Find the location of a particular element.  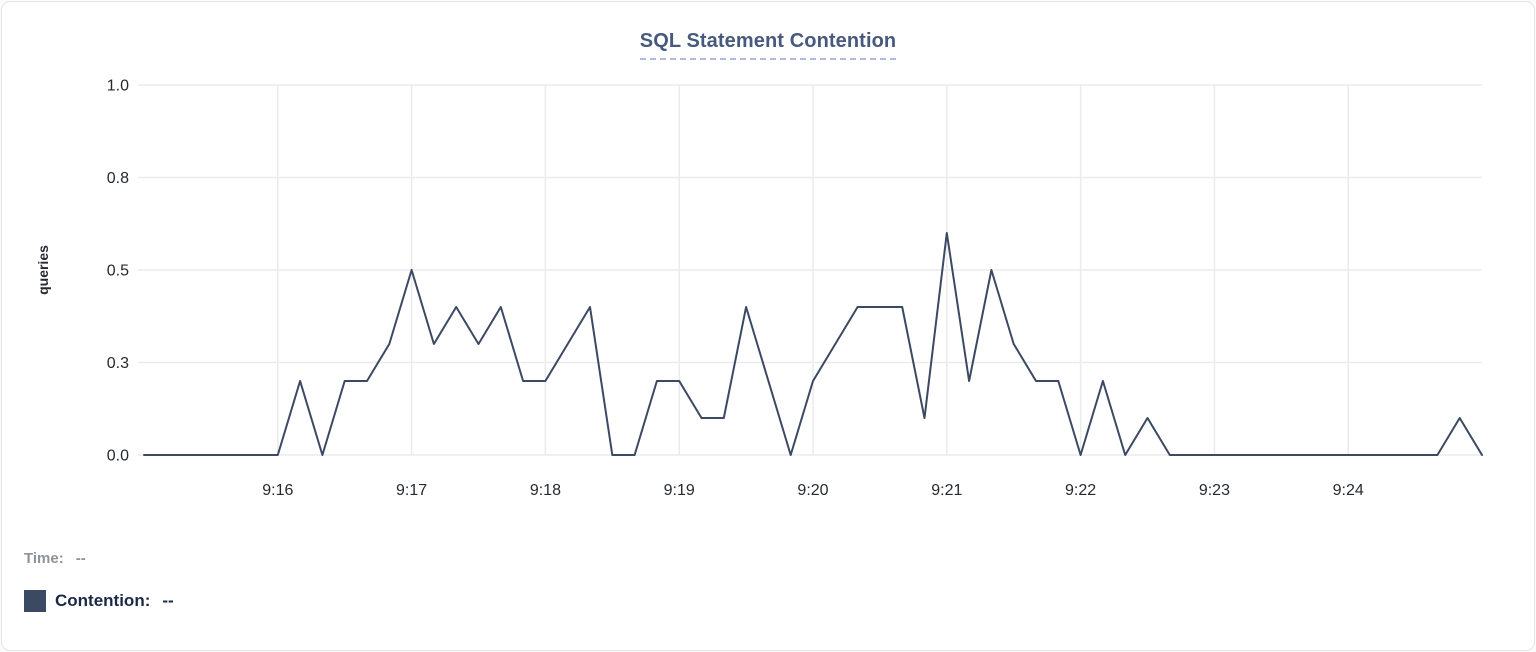

legend-contention-row: Contention: -- is located at coordinates (99, 601).